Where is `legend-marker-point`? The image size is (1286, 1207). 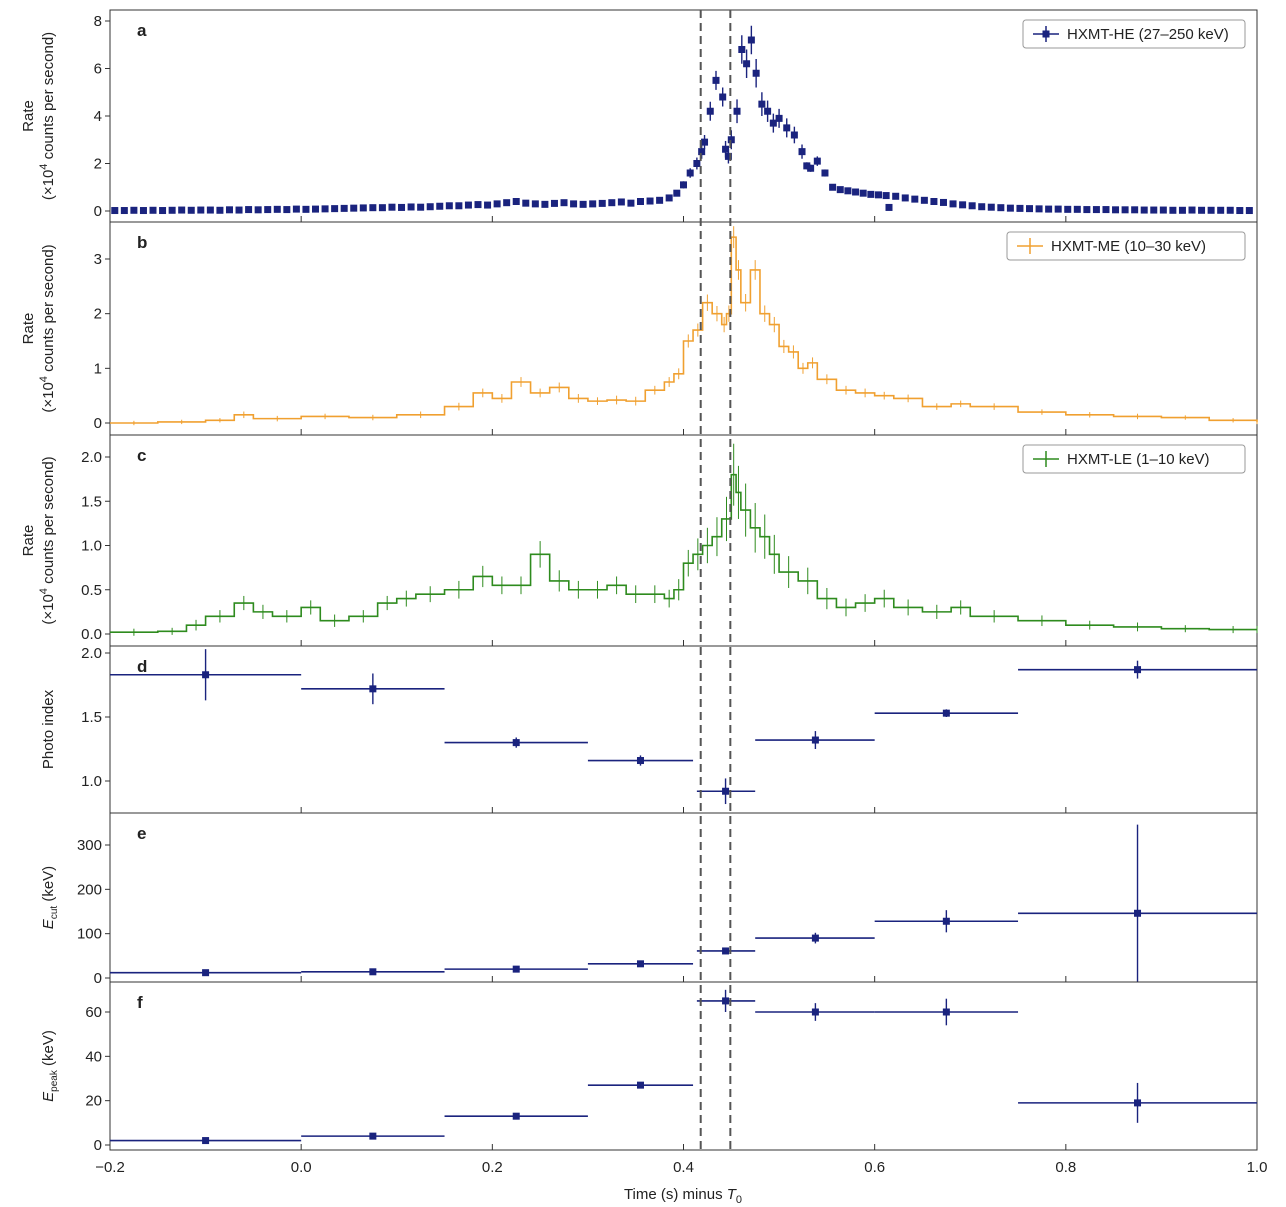 legend-marker-point is located at coordinates (1046, 34).